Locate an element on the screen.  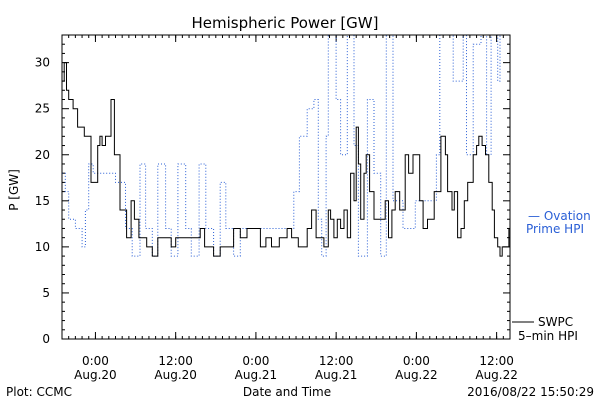
legend: — Ovation Prime HPI SWPC 5–min HPI is located at coordinates (551, 276).